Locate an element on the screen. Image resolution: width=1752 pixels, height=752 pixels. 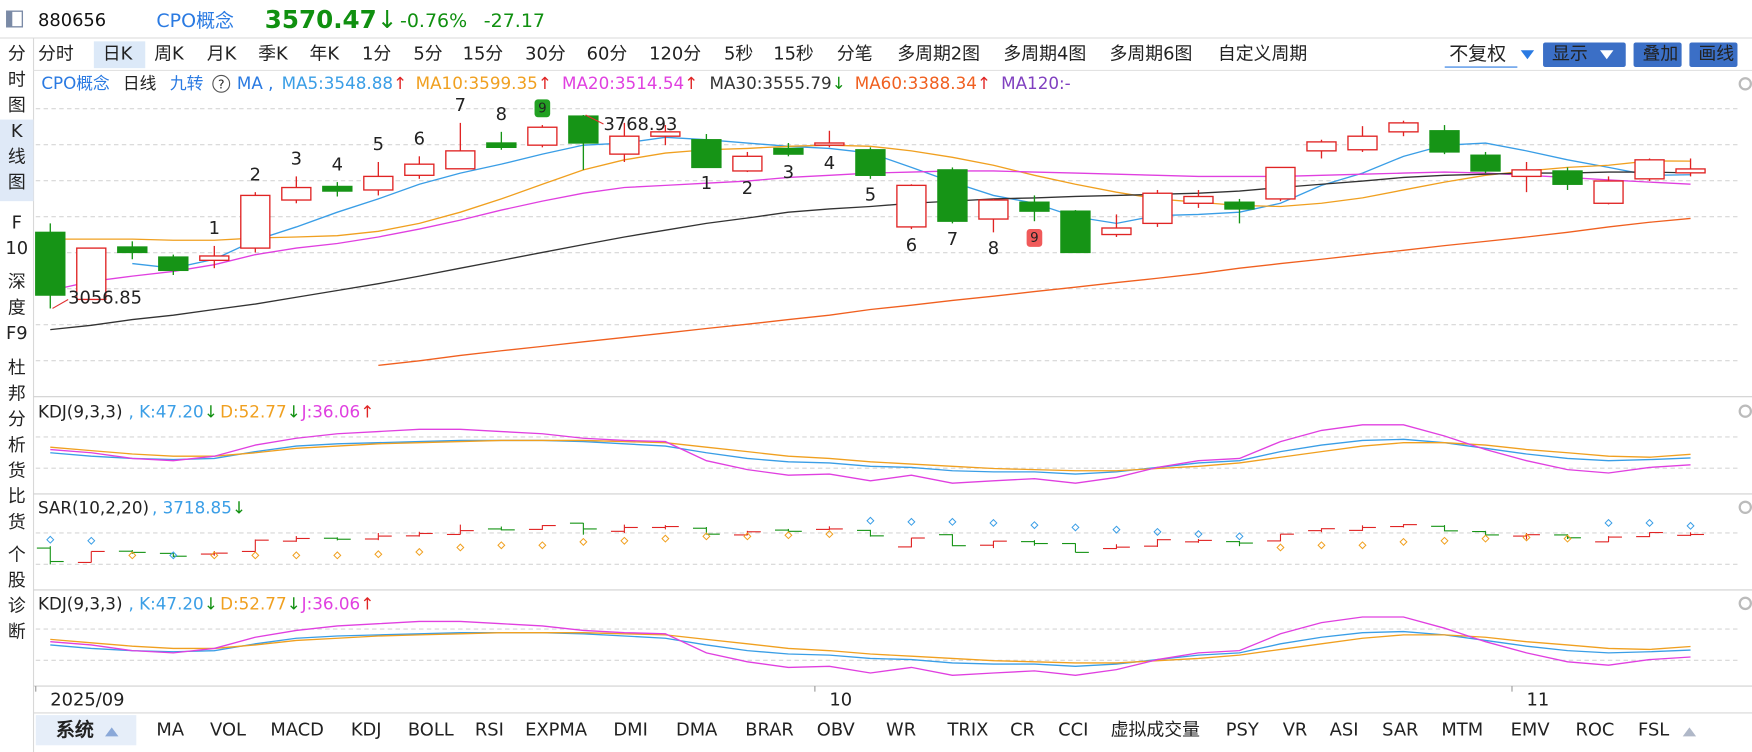
price-arrow: ↓ is located at coordinates (387, 19).